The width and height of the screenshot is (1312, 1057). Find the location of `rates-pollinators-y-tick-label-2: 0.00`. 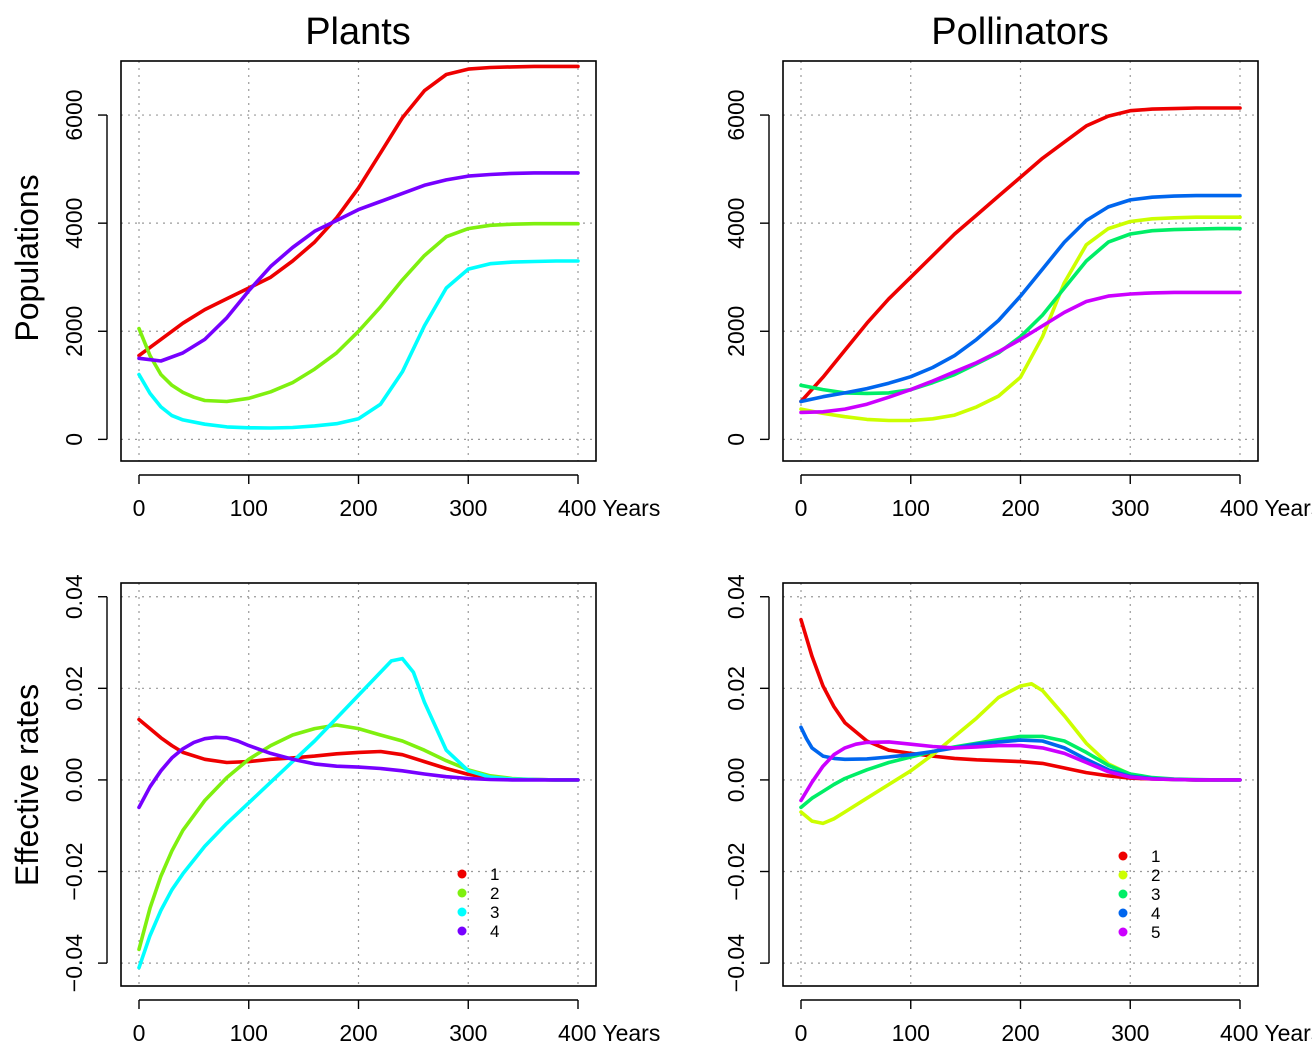

rates-pollinators-y-tick-label-2: 0.00 is located at coordinates (736, 780).